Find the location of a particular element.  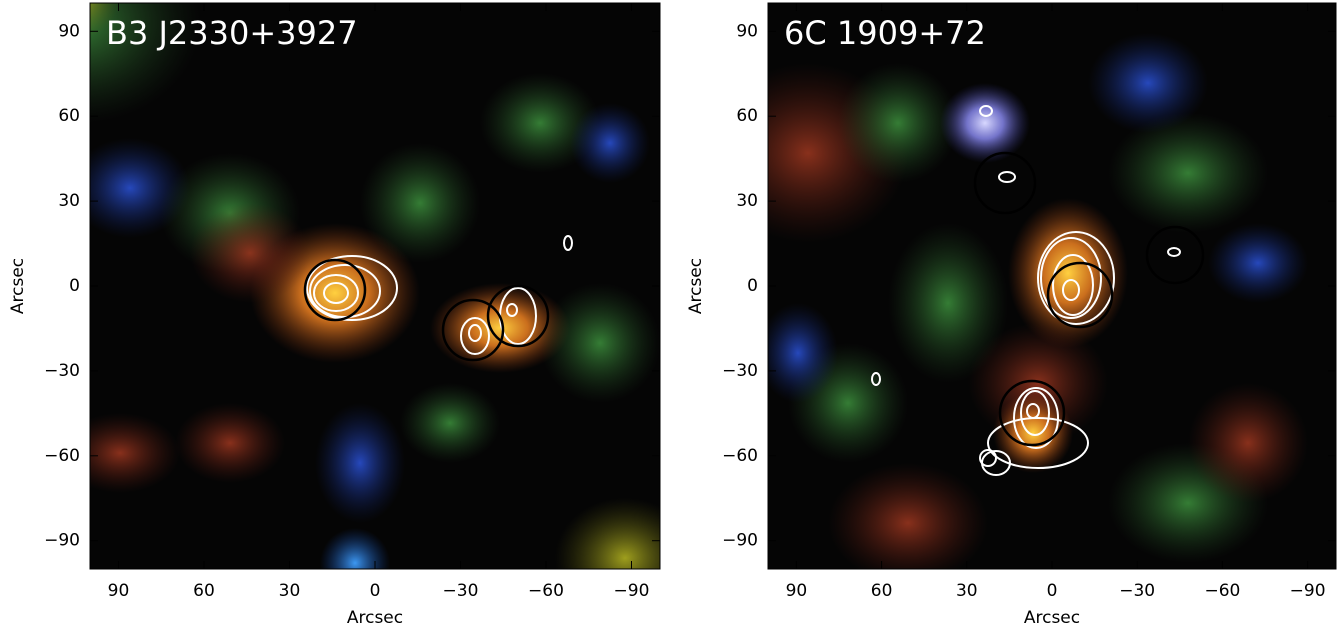

chart-title: 6C 1909+72 is located at coordinates (885, 33).